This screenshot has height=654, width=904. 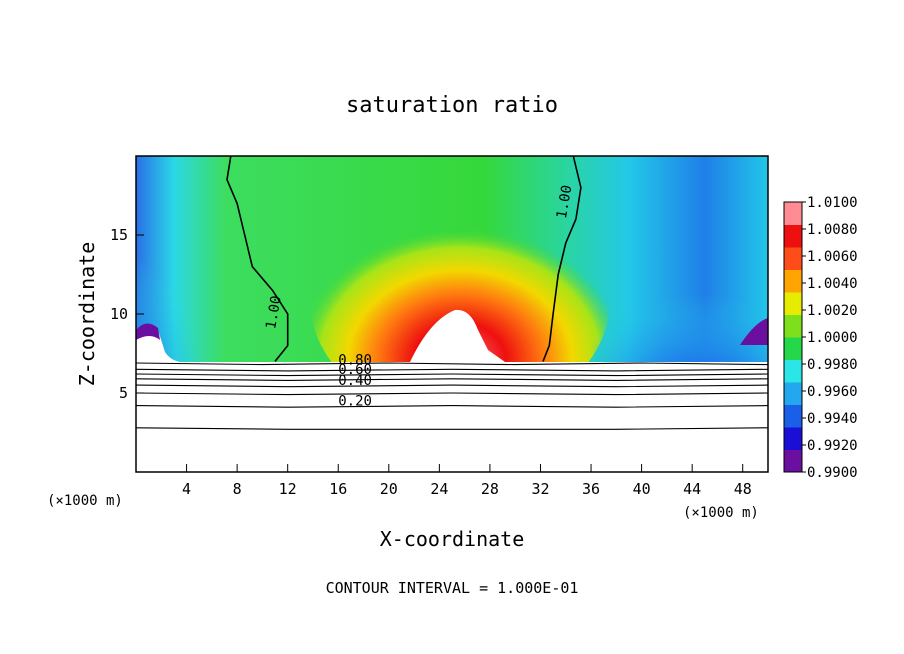 What do you see at coordinates (832, 338) in the screenshot?
I see `colorbar-label: 1.0000` at bounding box center [832, 338].